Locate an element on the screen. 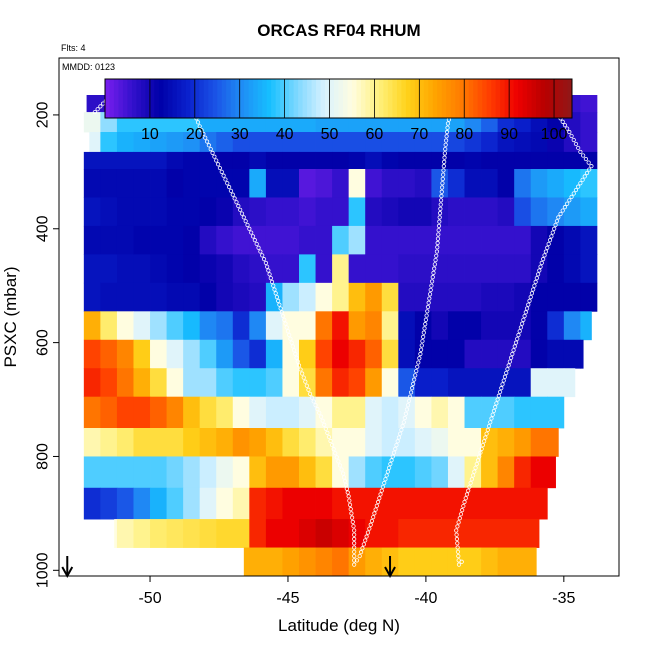  x-axis: -50 -45 -40 -35 is located at coordinates (356, 591).